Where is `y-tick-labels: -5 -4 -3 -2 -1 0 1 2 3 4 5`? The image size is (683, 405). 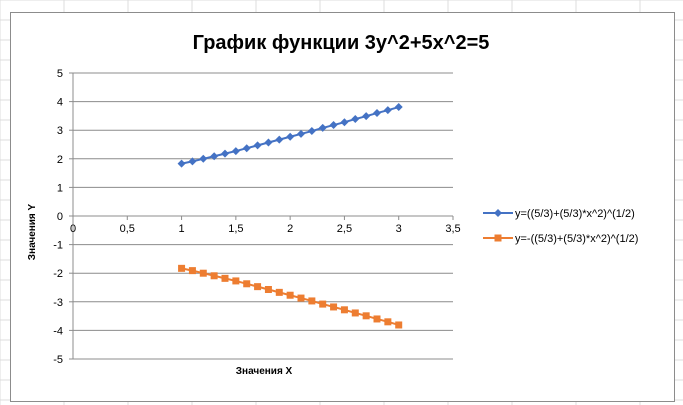
y-tick-labels: -5 -4 -3 -2 -1 0 1 2 3 4 5 is located at coordinates (58, 217).